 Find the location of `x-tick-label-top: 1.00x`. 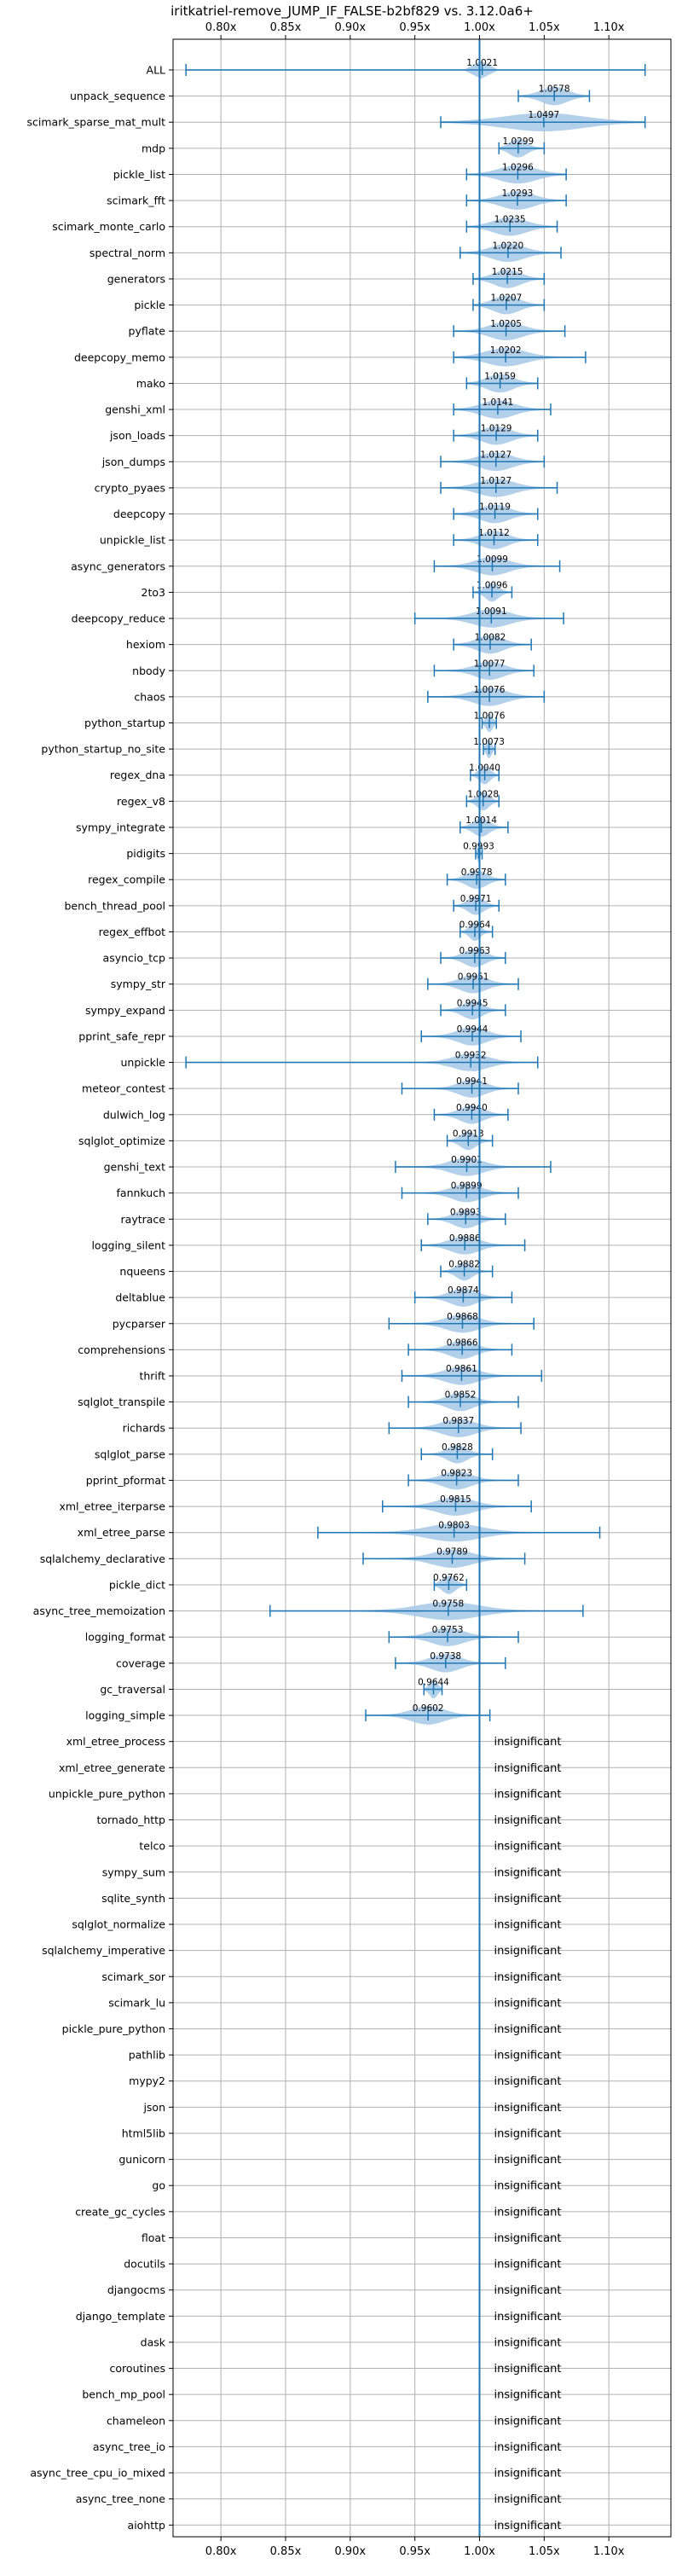

x-tick-label-top: 1.00x is located at coordinates (480, 27).